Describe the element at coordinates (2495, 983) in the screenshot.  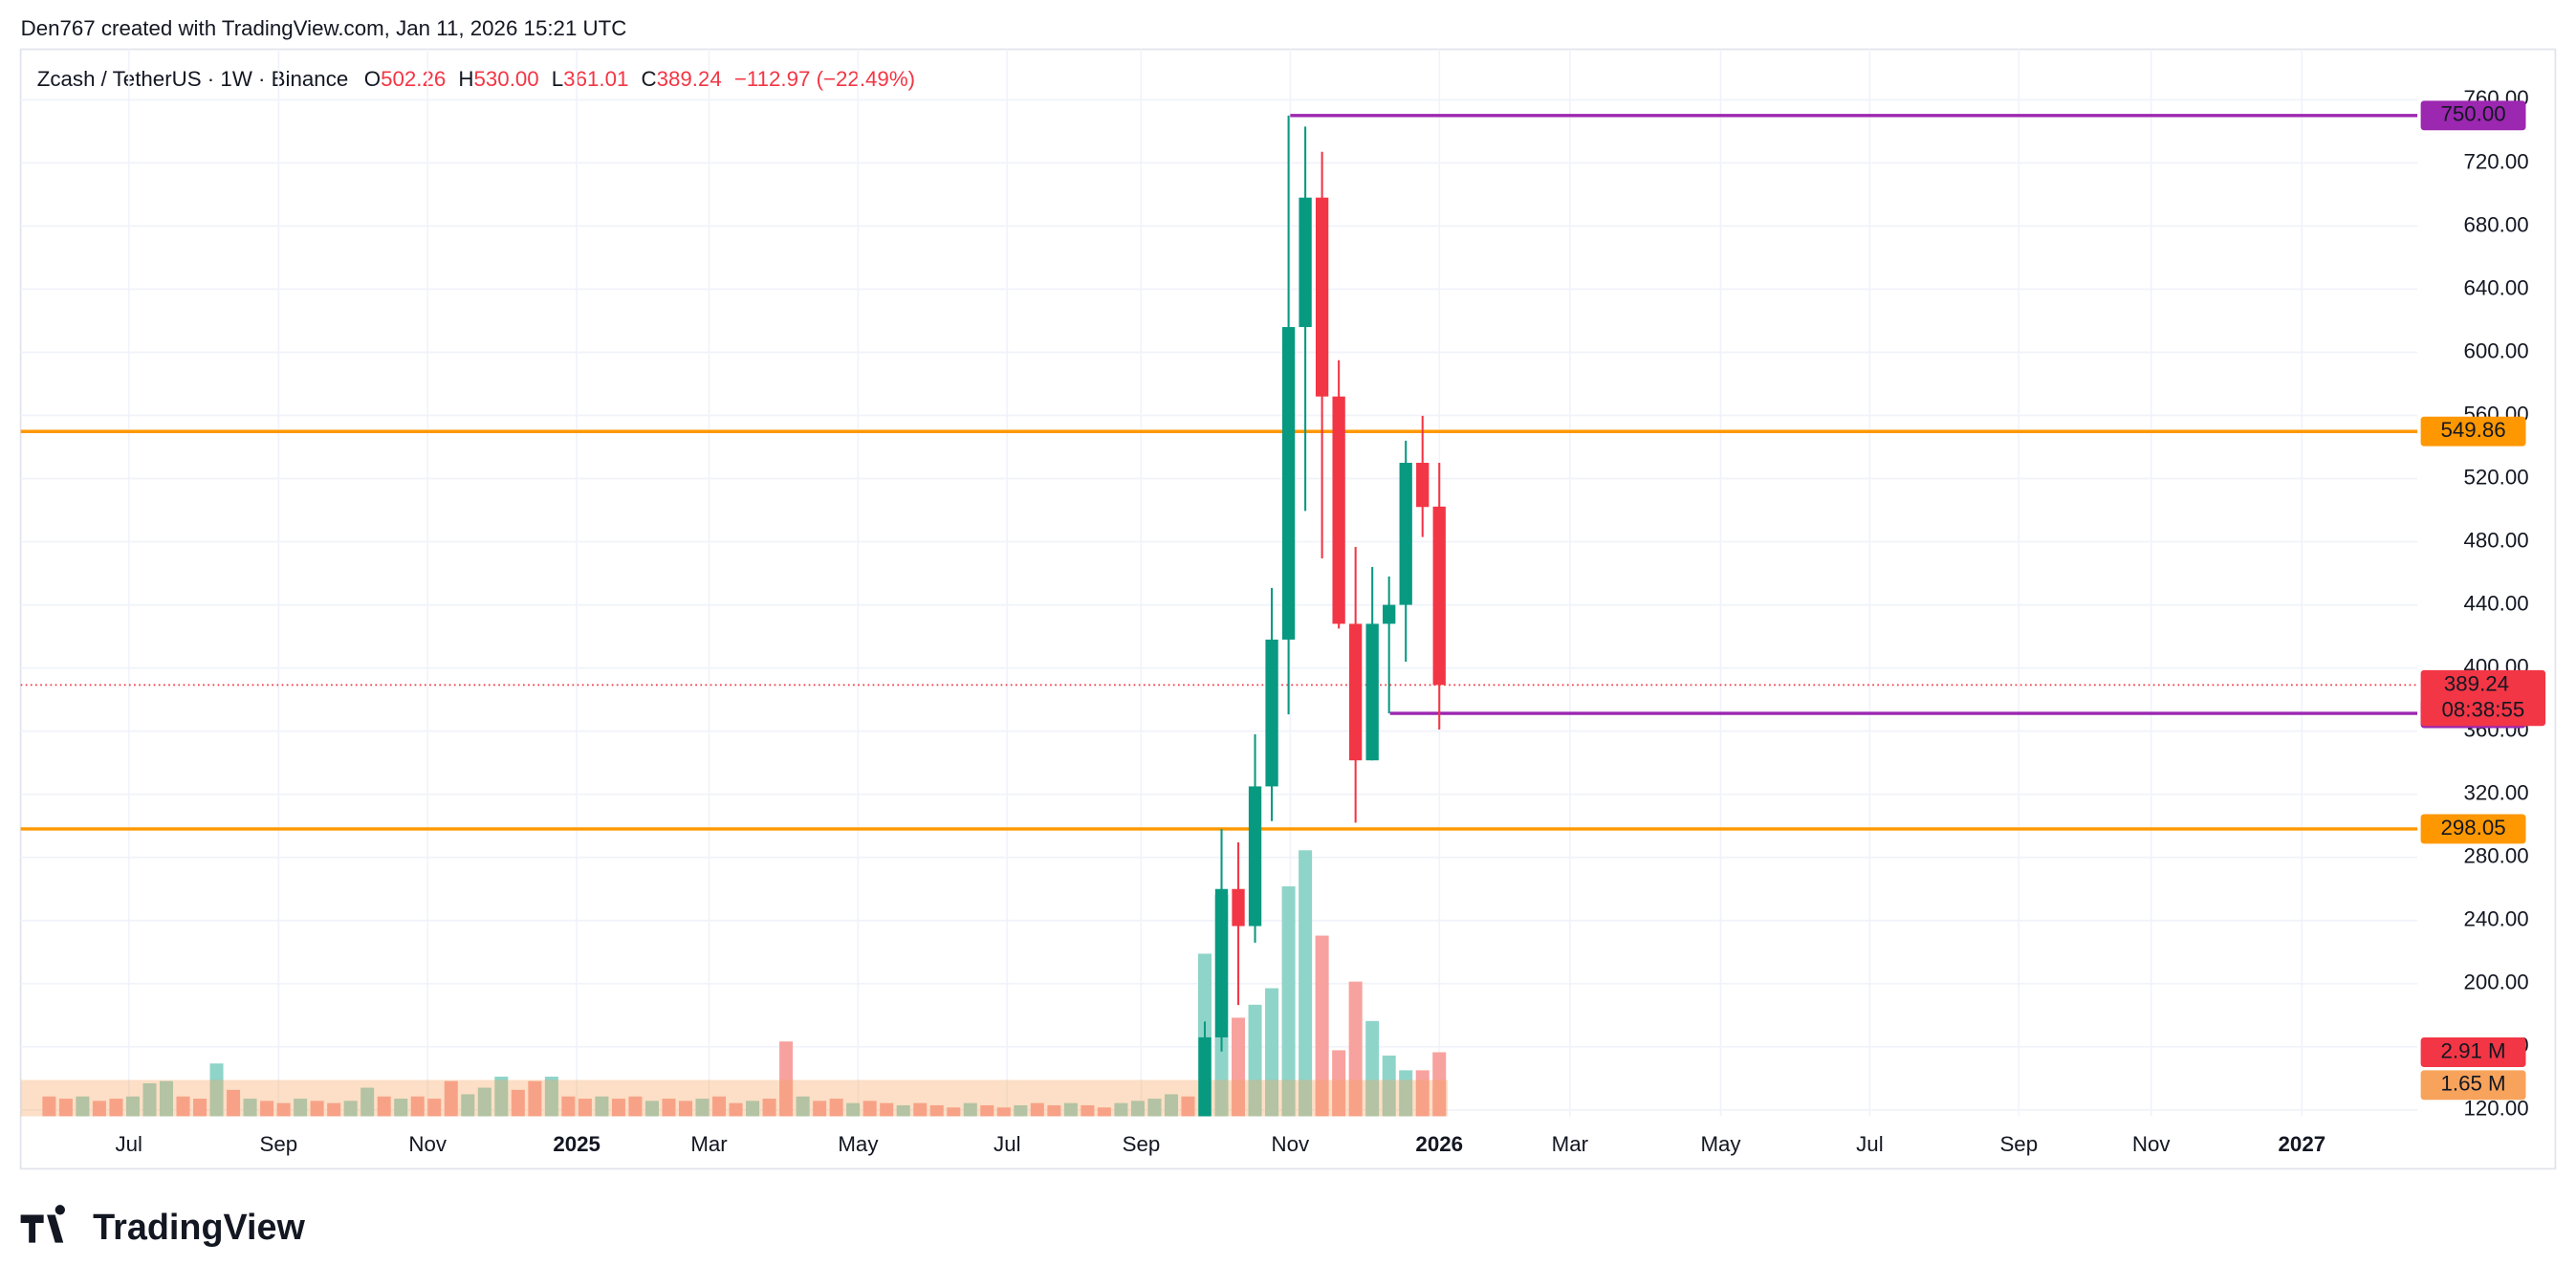
I see `y-tick-label: 200.00` at that location.